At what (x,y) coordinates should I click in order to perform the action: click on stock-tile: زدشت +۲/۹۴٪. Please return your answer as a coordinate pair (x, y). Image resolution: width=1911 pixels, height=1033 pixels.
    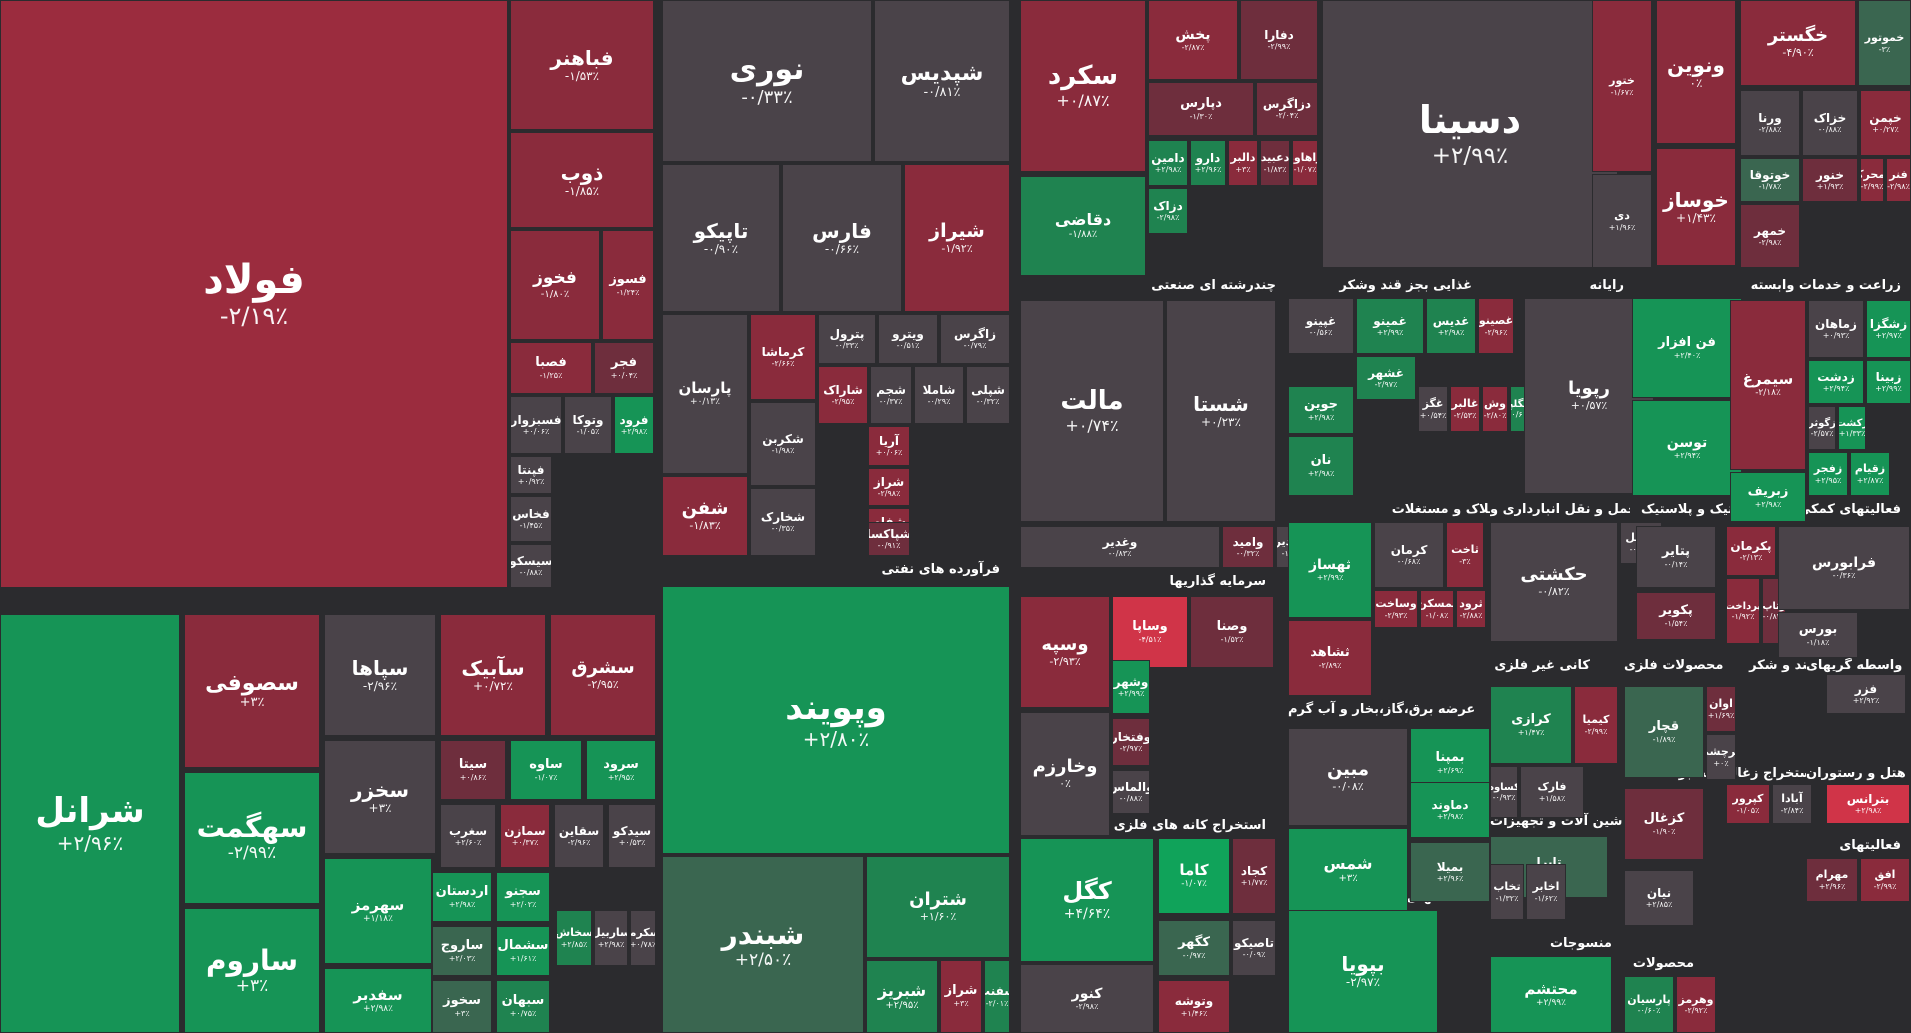
    Looking at the image, I should click on (1836, 382).